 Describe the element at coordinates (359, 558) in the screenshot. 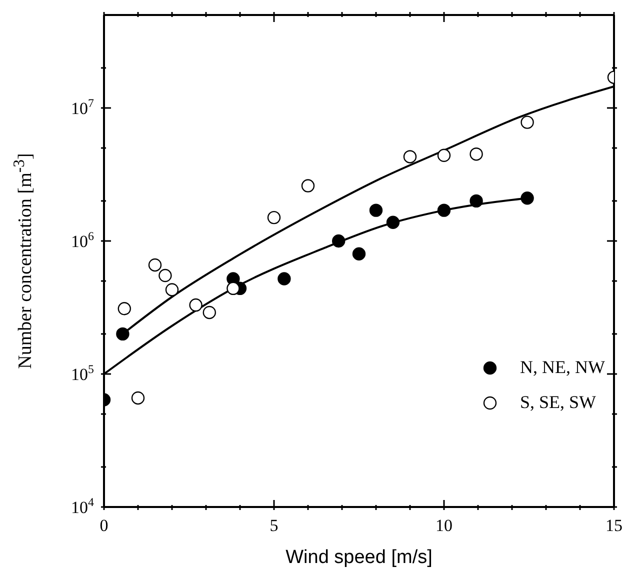

I see `x-axis-title: Wind speed [m/s]` at that location.